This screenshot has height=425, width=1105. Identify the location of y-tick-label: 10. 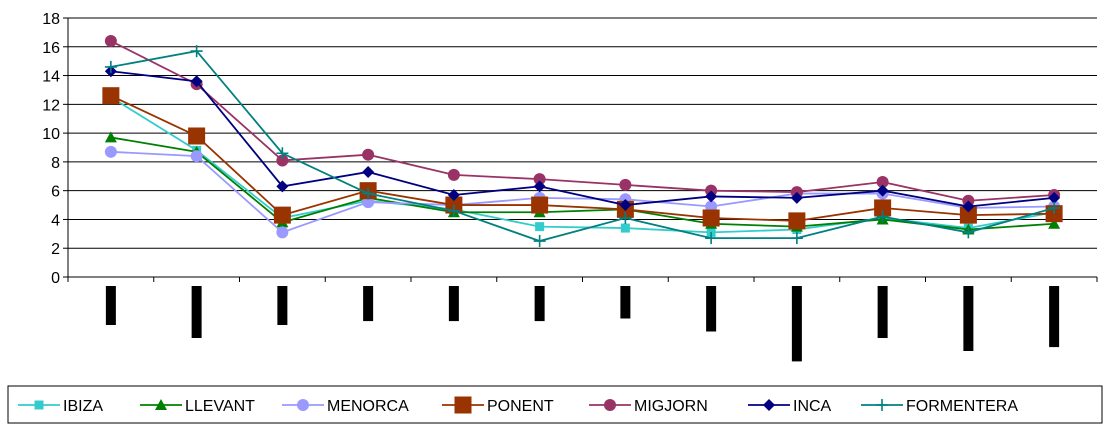
(51, 134).